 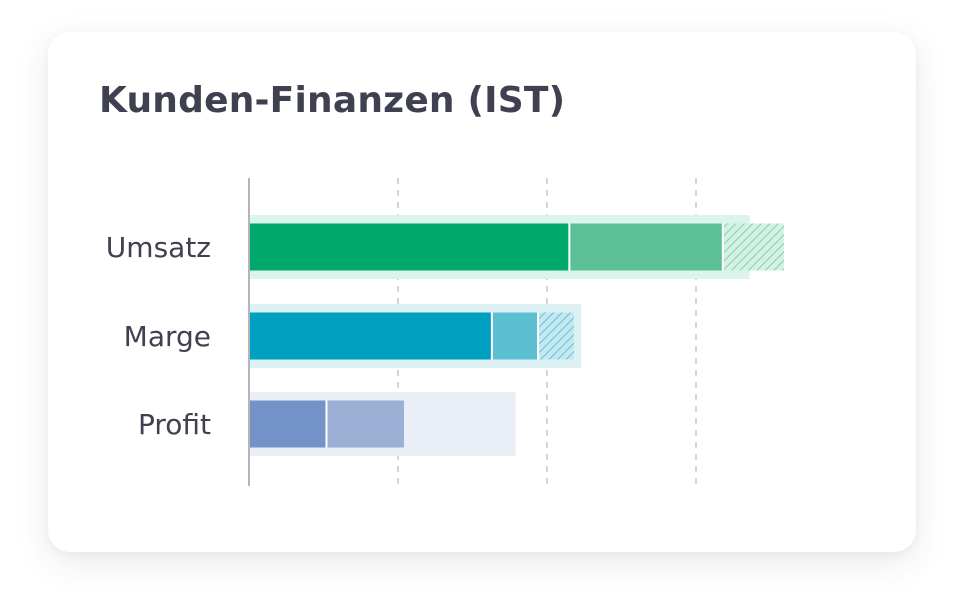 What do you see at coordinates (158, 247) in the screenshot?
I see `category-label-umsatz: Umsatz` at bounding box center [158, 247].